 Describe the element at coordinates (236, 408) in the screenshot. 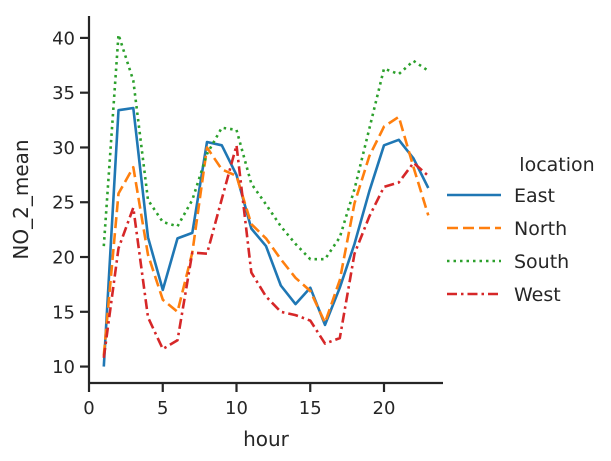

I see `x-tick-label: 10` at that location.